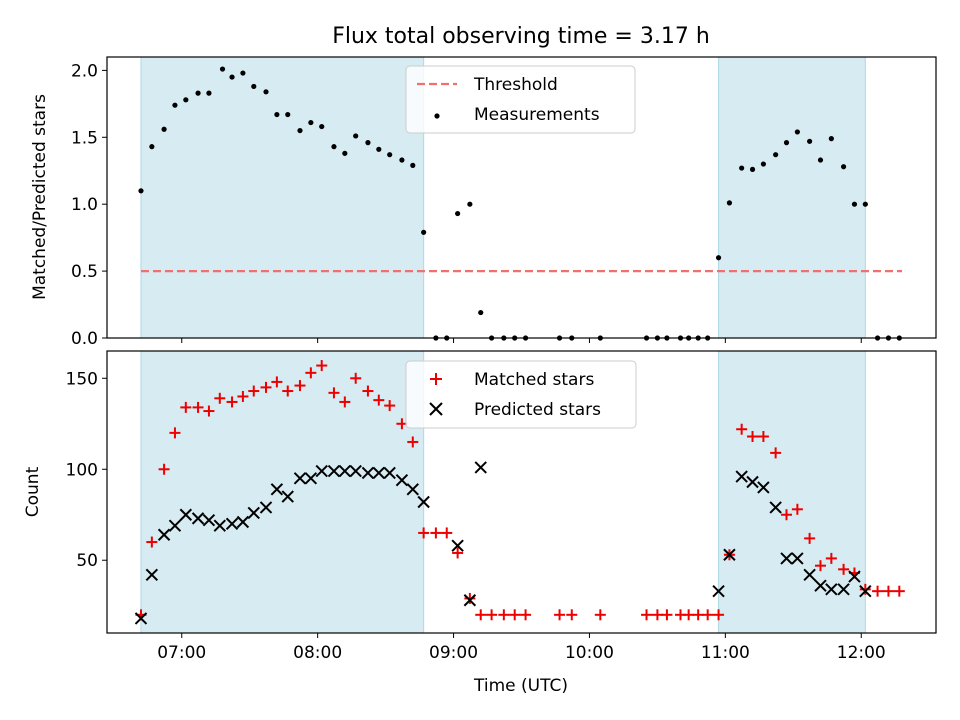  Describe the element at coordinates (84, 339) in the screenshot. I see `y-tick-label: 0.0` at that location.